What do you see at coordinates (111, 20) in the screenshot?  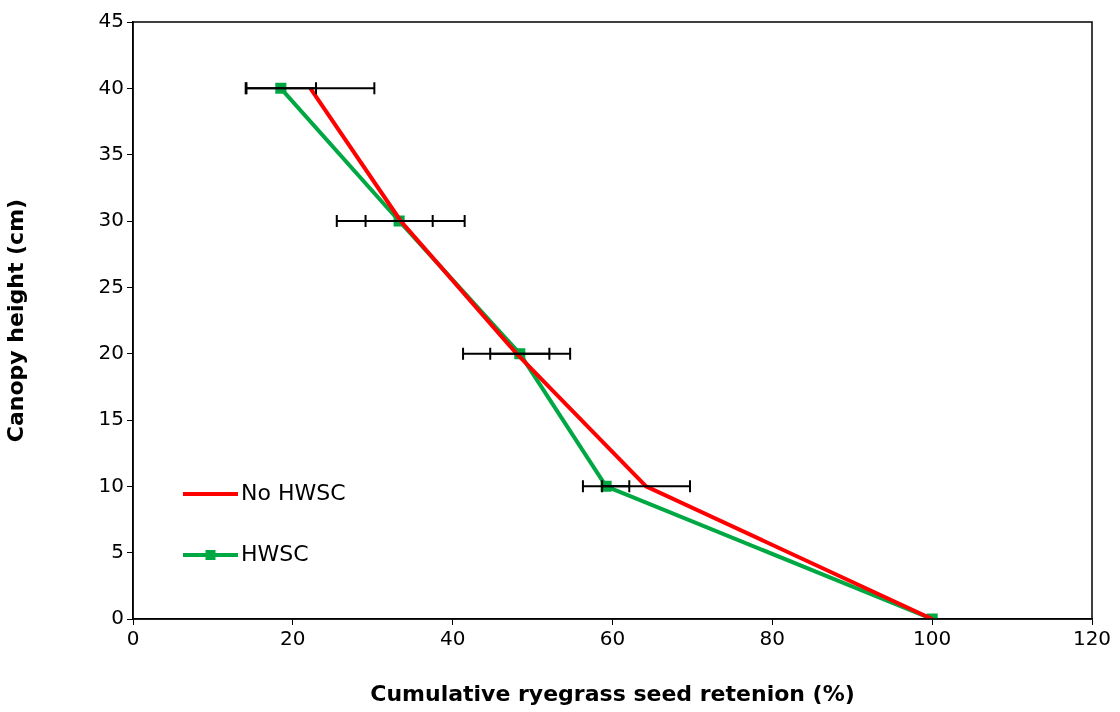 I see `y-tick-label: 45` at bounding box center [111, 20].